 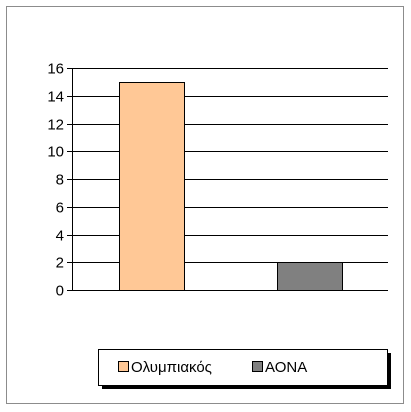 I want to click on y-tick-label: 16, so click(x=55, y=69).